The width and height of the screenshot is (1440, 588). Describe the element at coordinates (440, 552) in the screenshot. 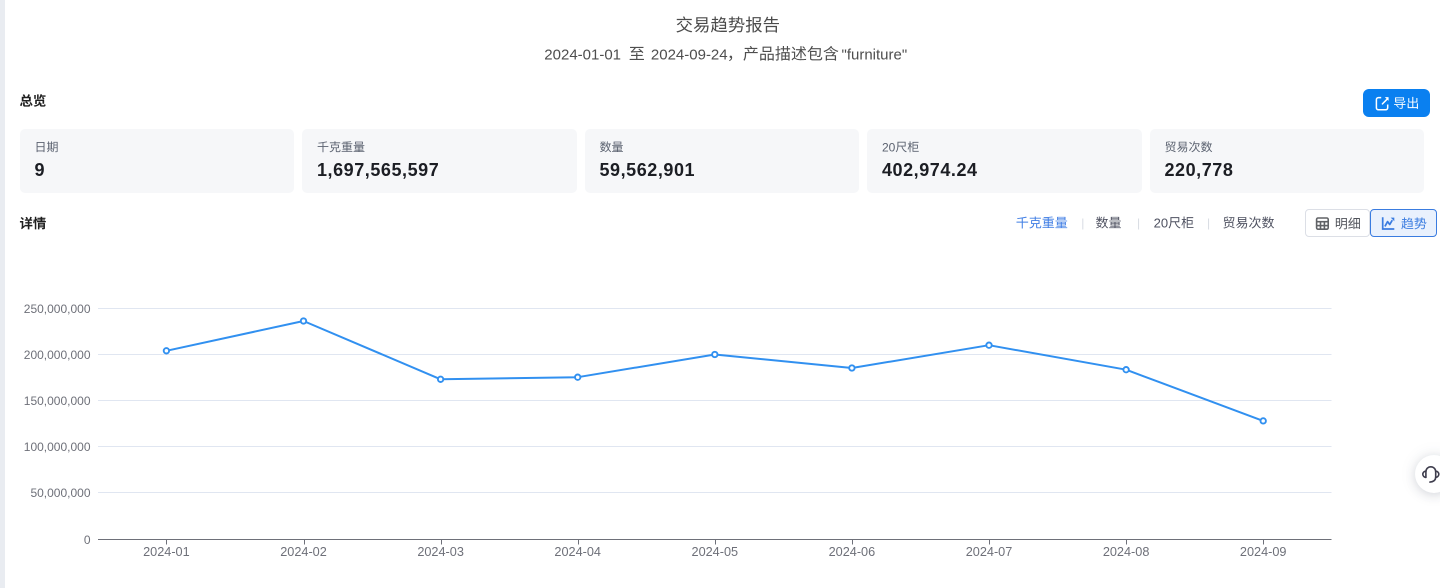

I see `svg-text: 2024-03` at that location.